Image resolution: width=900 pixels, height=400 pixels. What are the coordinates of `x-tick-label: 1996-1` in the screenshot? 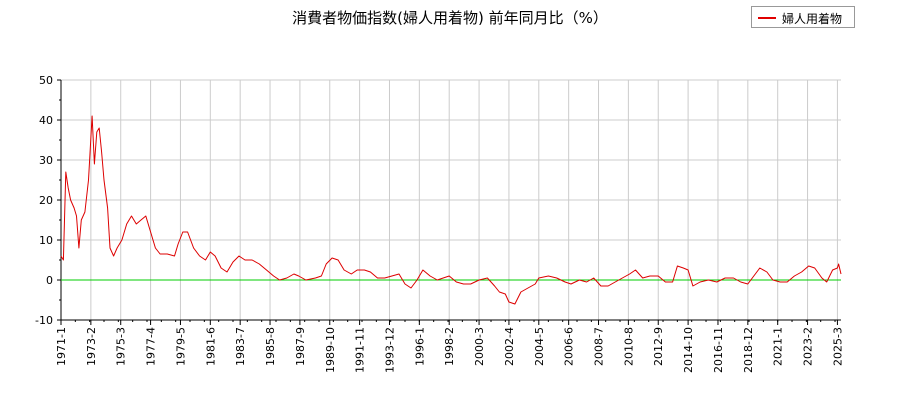 It's located at (419, 346).